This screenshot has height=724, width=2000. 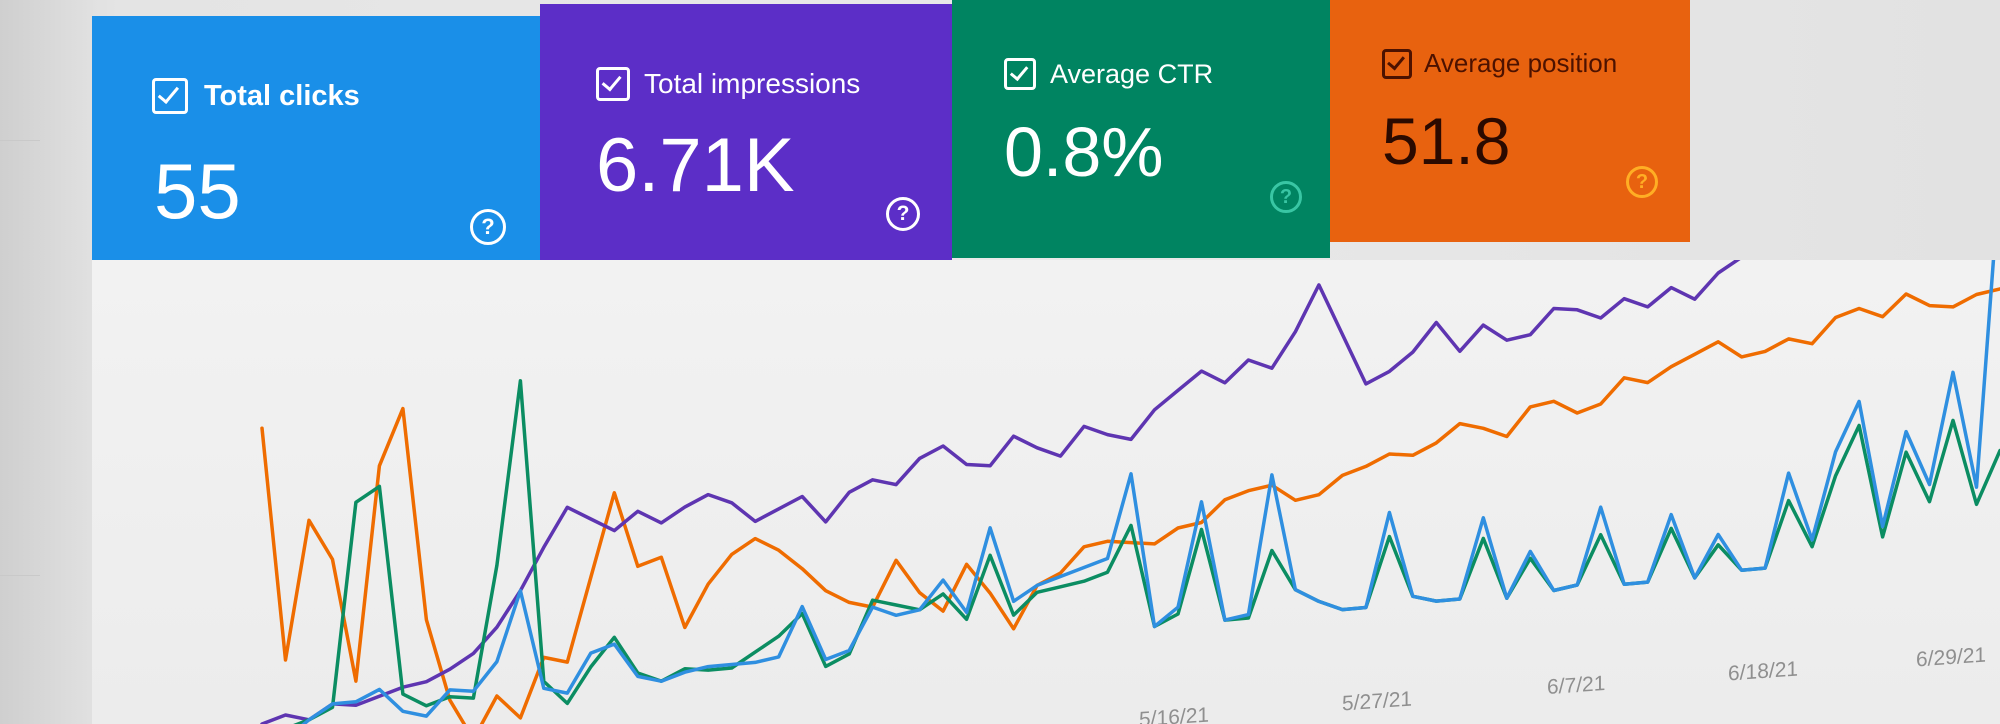 I want to click on metric-label: Average position, so click(x=1521, y=63).